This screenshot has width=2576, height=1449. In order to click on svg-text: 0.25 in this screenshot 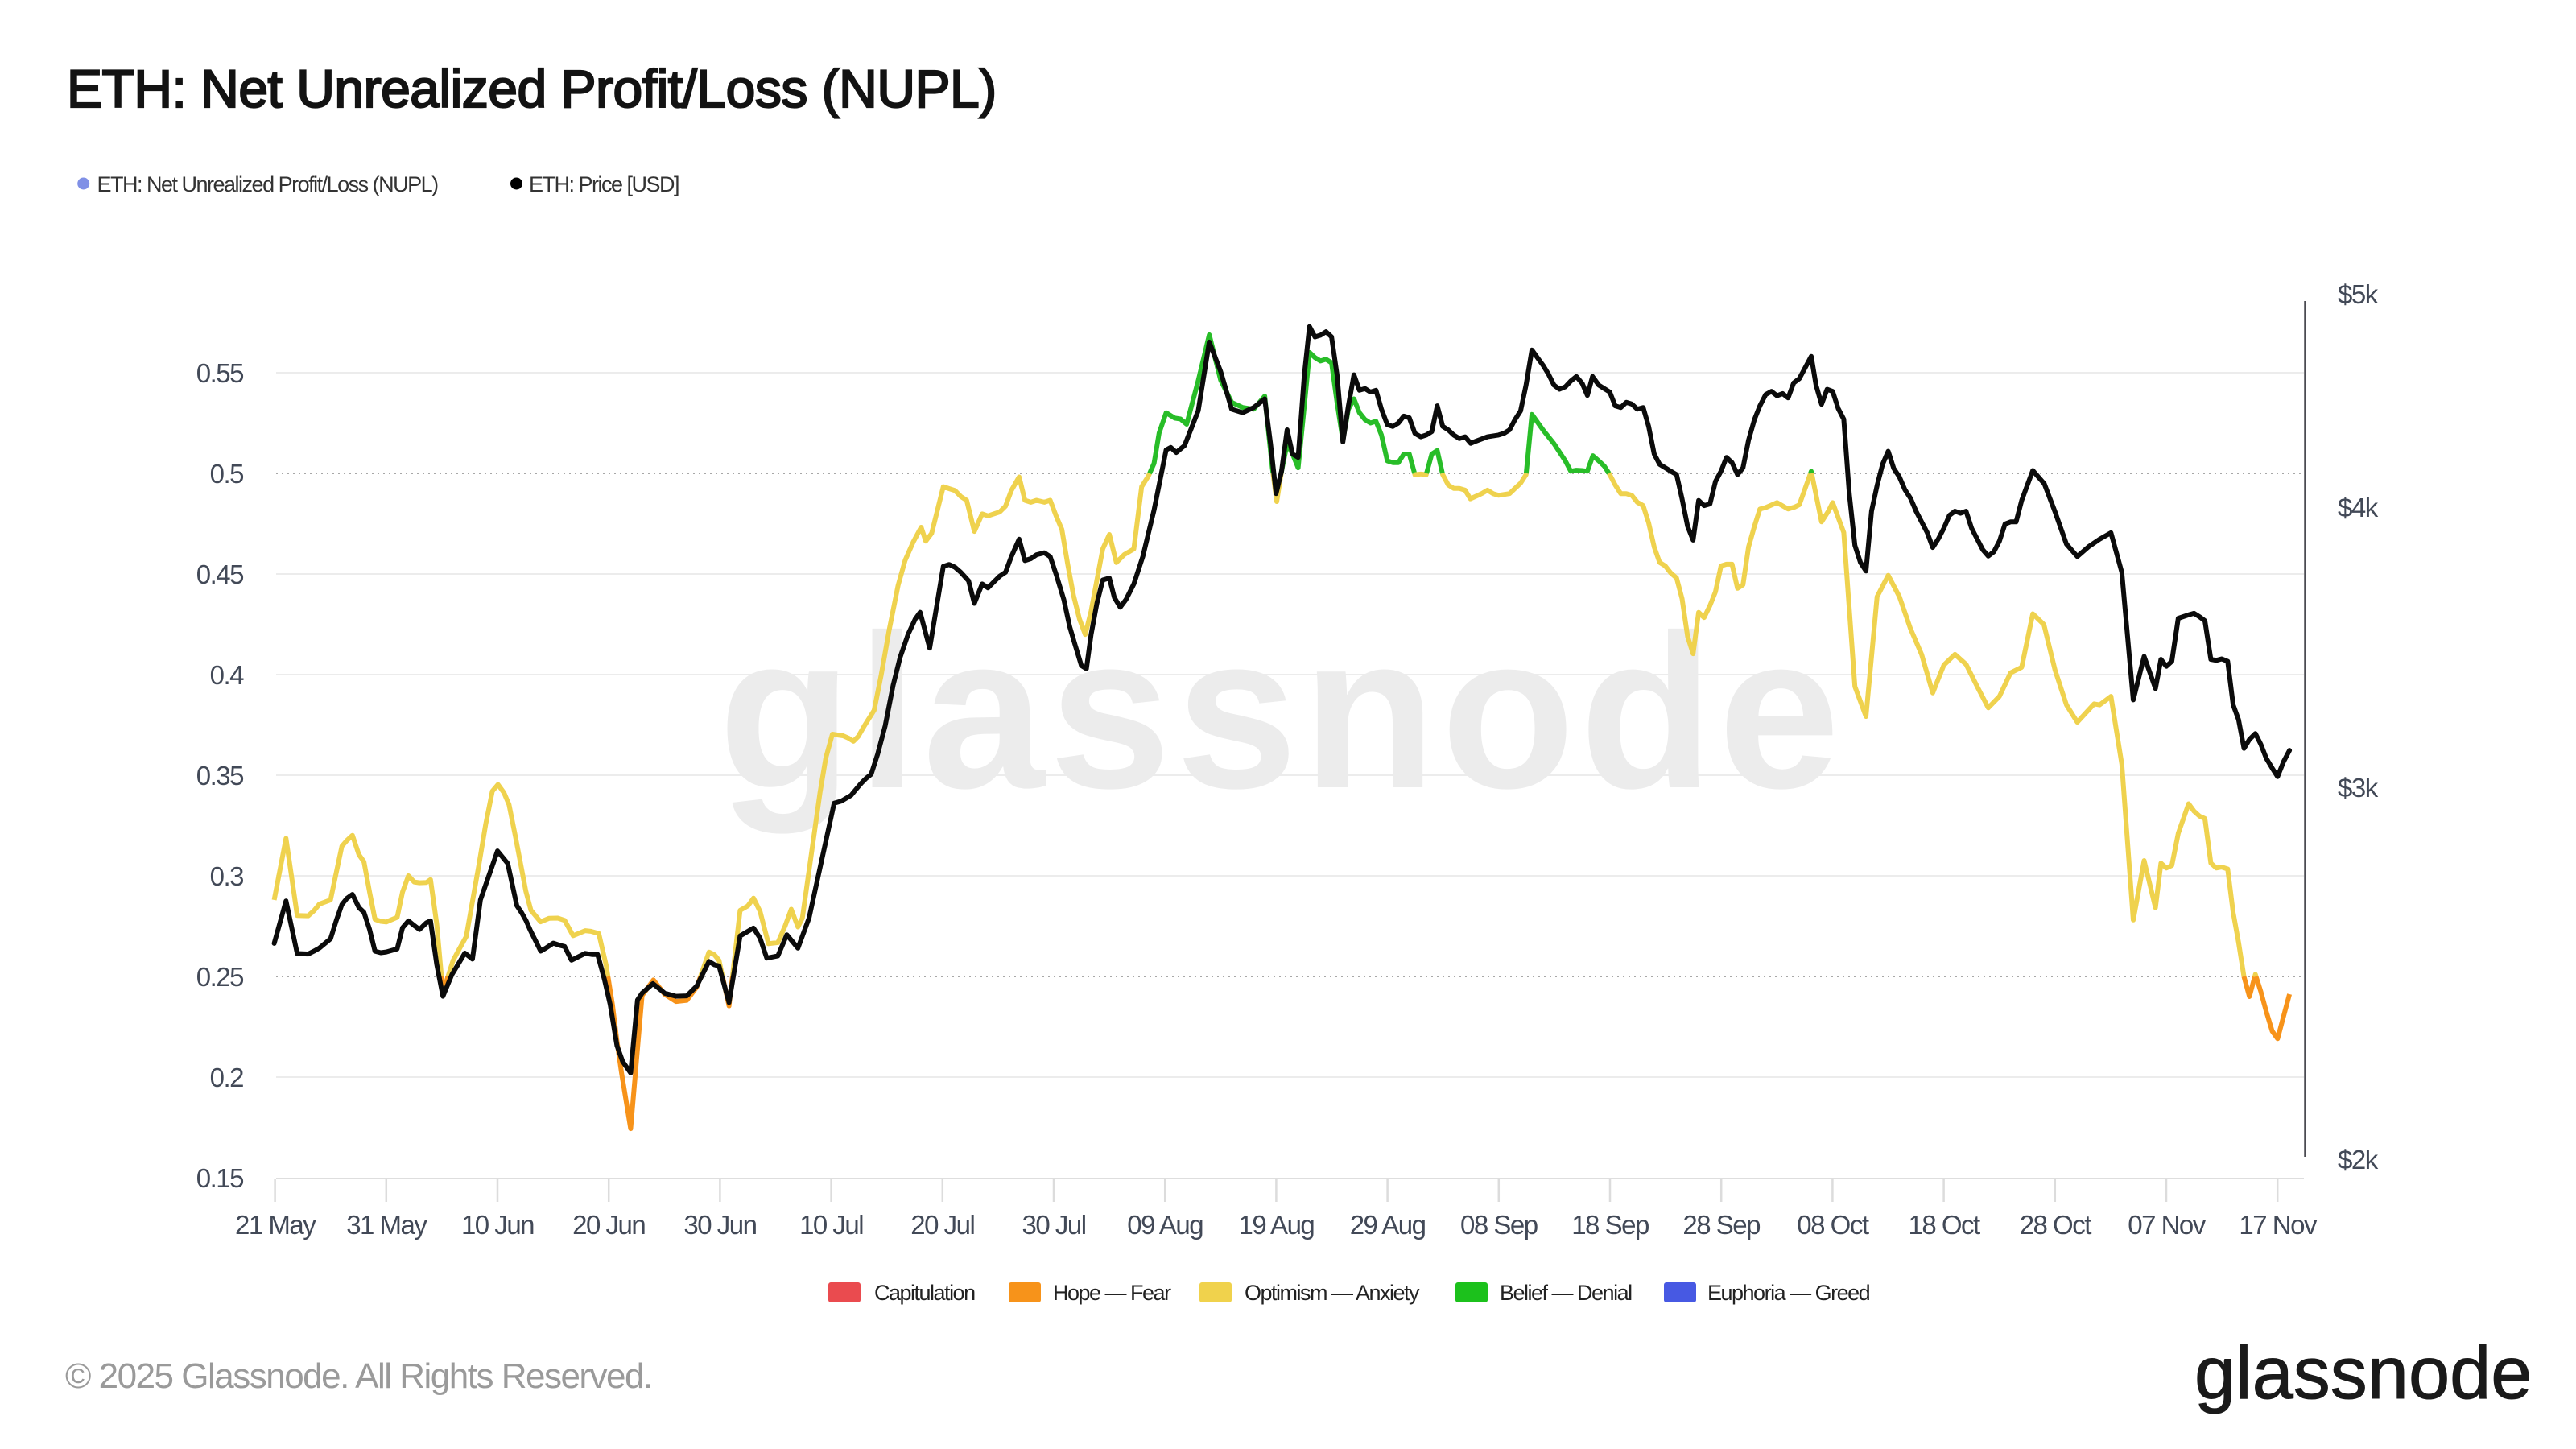, I will do `click(219, 977)`.